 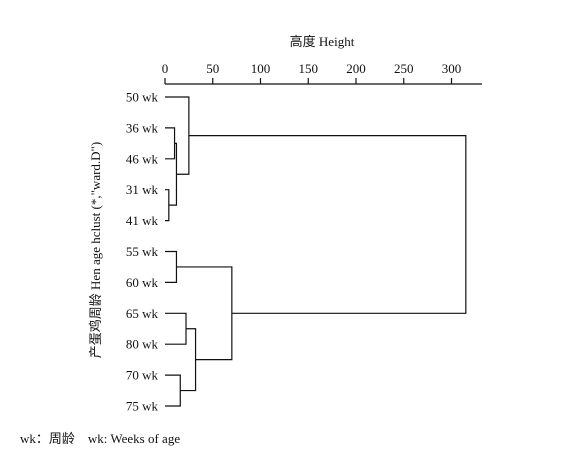 I want to click on leaf-label: 31 wk, so click(x=142, y=189).